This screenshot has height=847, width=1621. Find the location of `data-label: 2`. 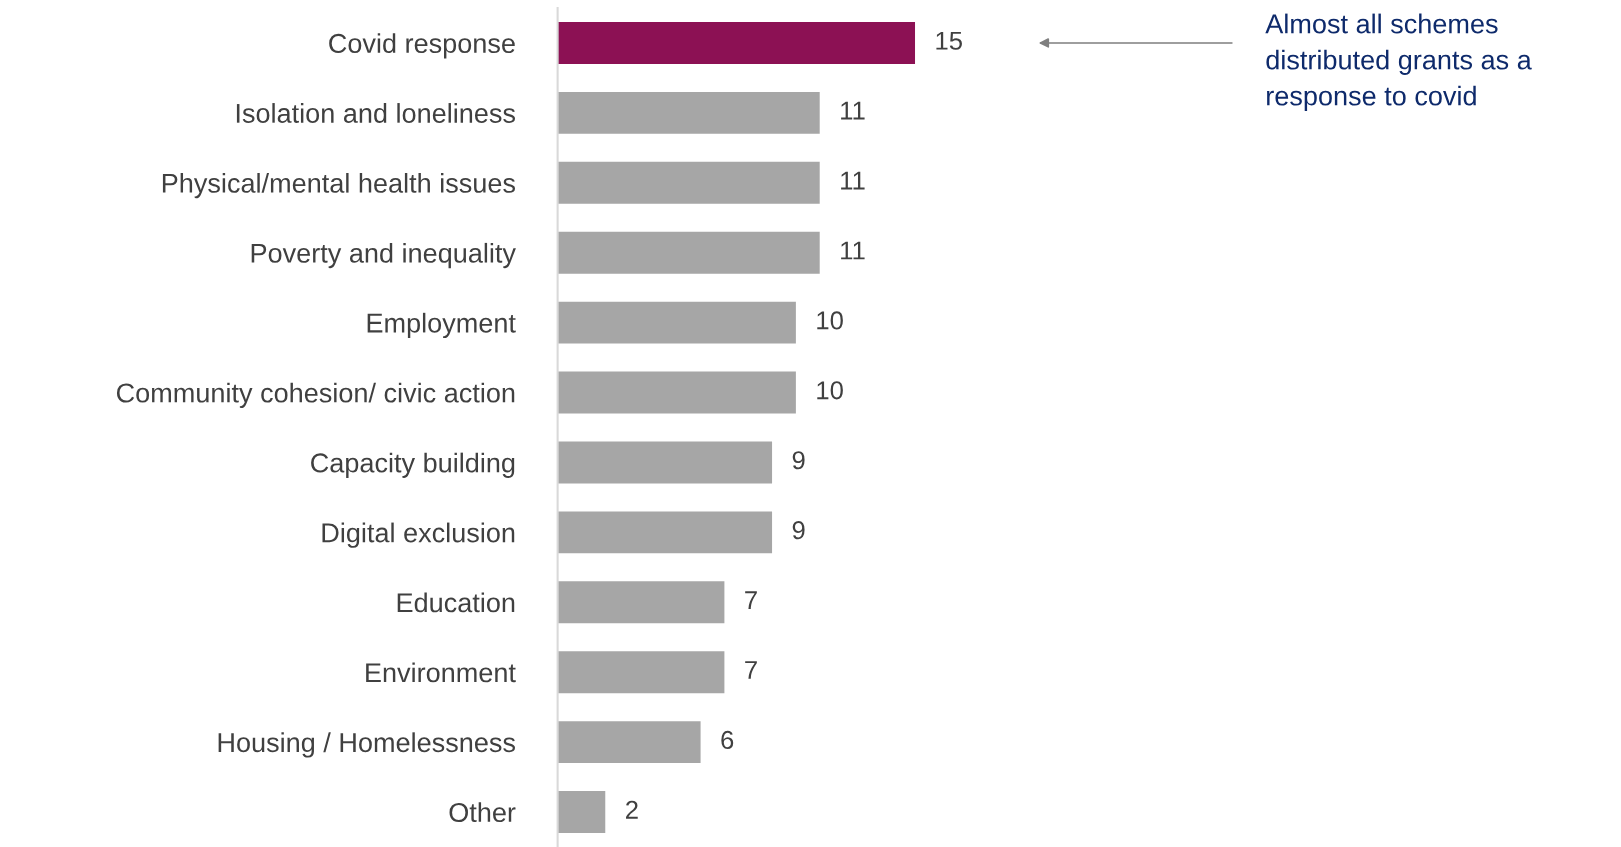

data-label: 2 is located at coordinates (632, 809).